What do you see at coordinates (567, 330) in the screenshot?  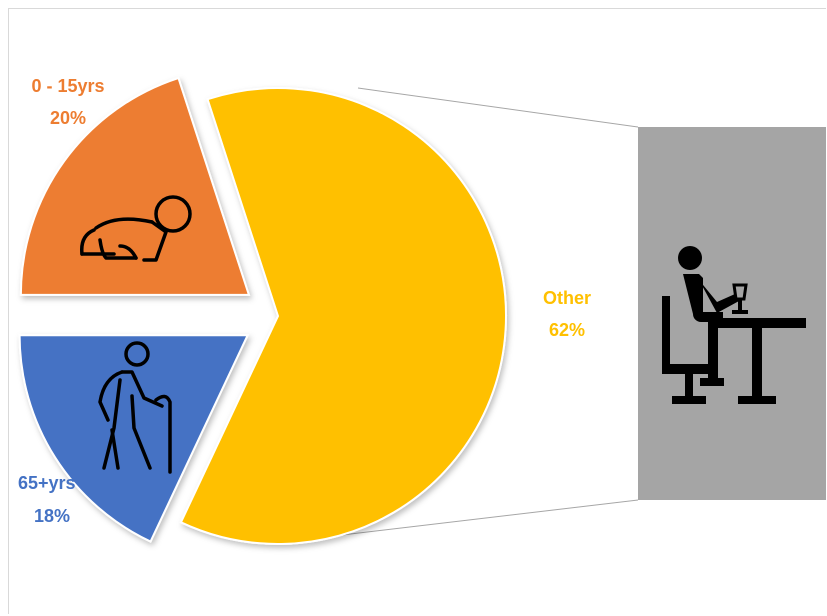 I see `slice-label-percent: 62%` at bounding box center [567, 330].